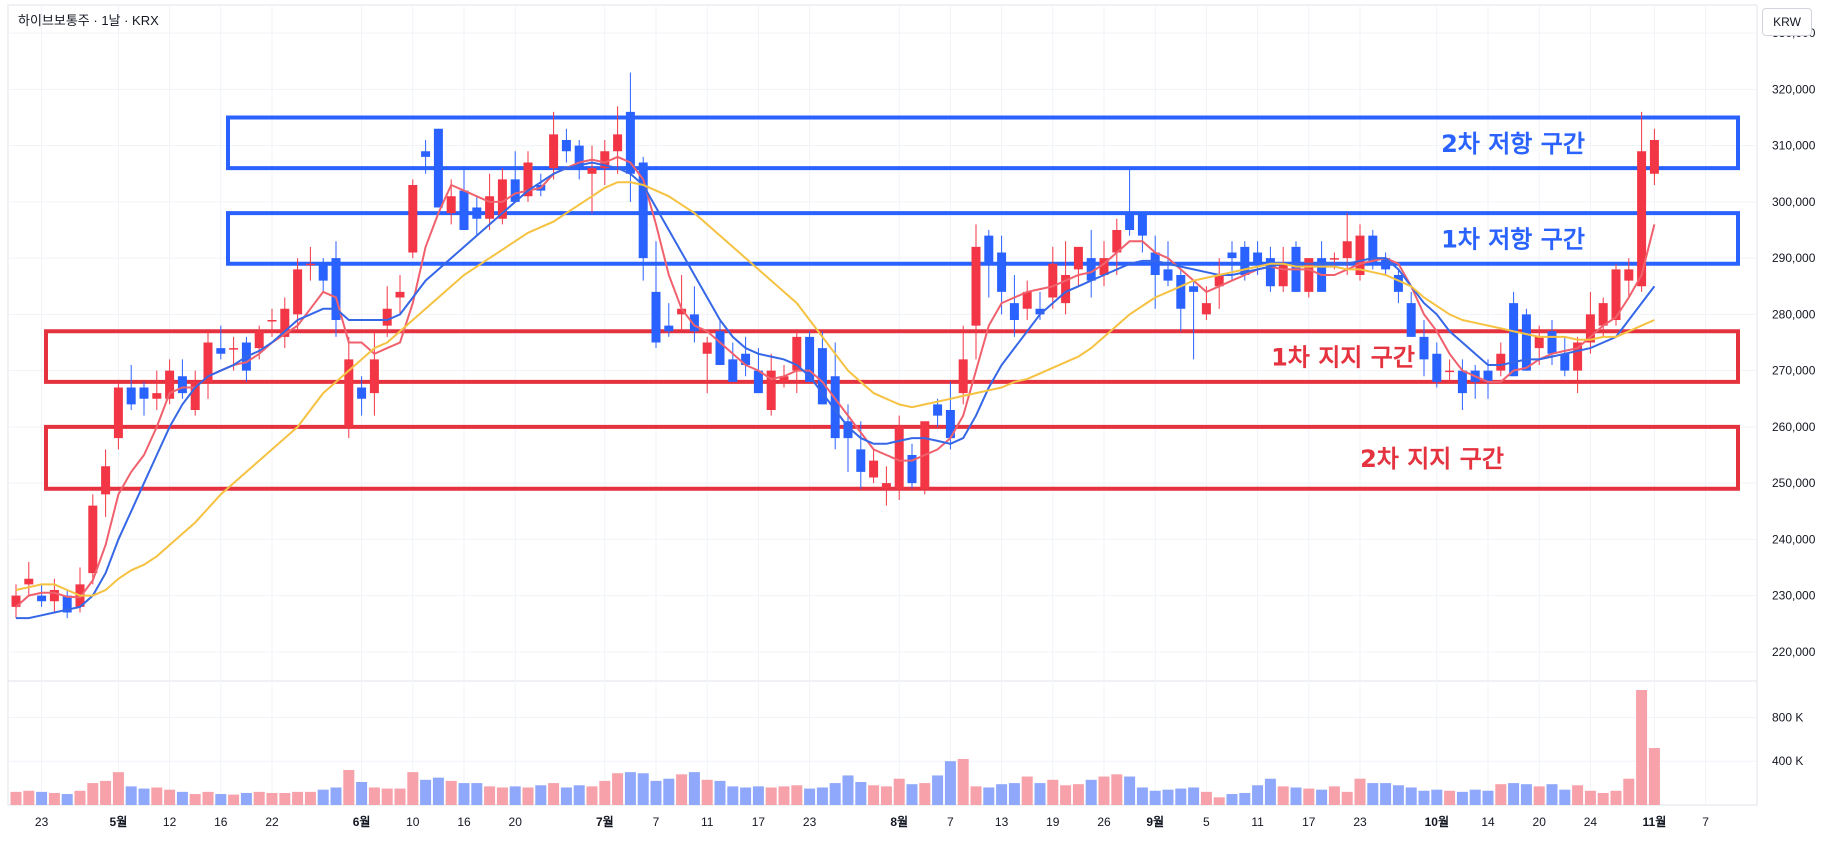 This screenshot has width=1827, height=843. Describe the element at coordinates (1787, 22) in the screenshot. I see `currency-button: KRW` at that location.